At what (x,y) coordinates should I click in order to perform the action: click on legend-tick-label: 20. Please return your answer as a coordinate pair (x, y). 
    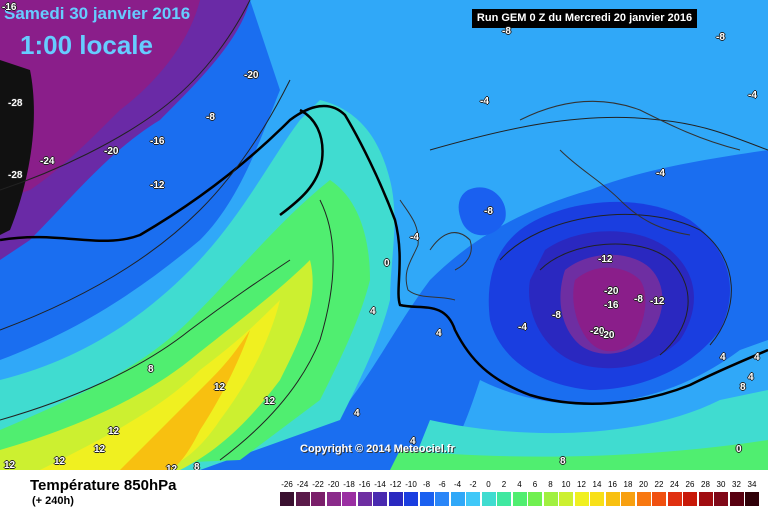
    Looking at the image, I should click on (643, 484).